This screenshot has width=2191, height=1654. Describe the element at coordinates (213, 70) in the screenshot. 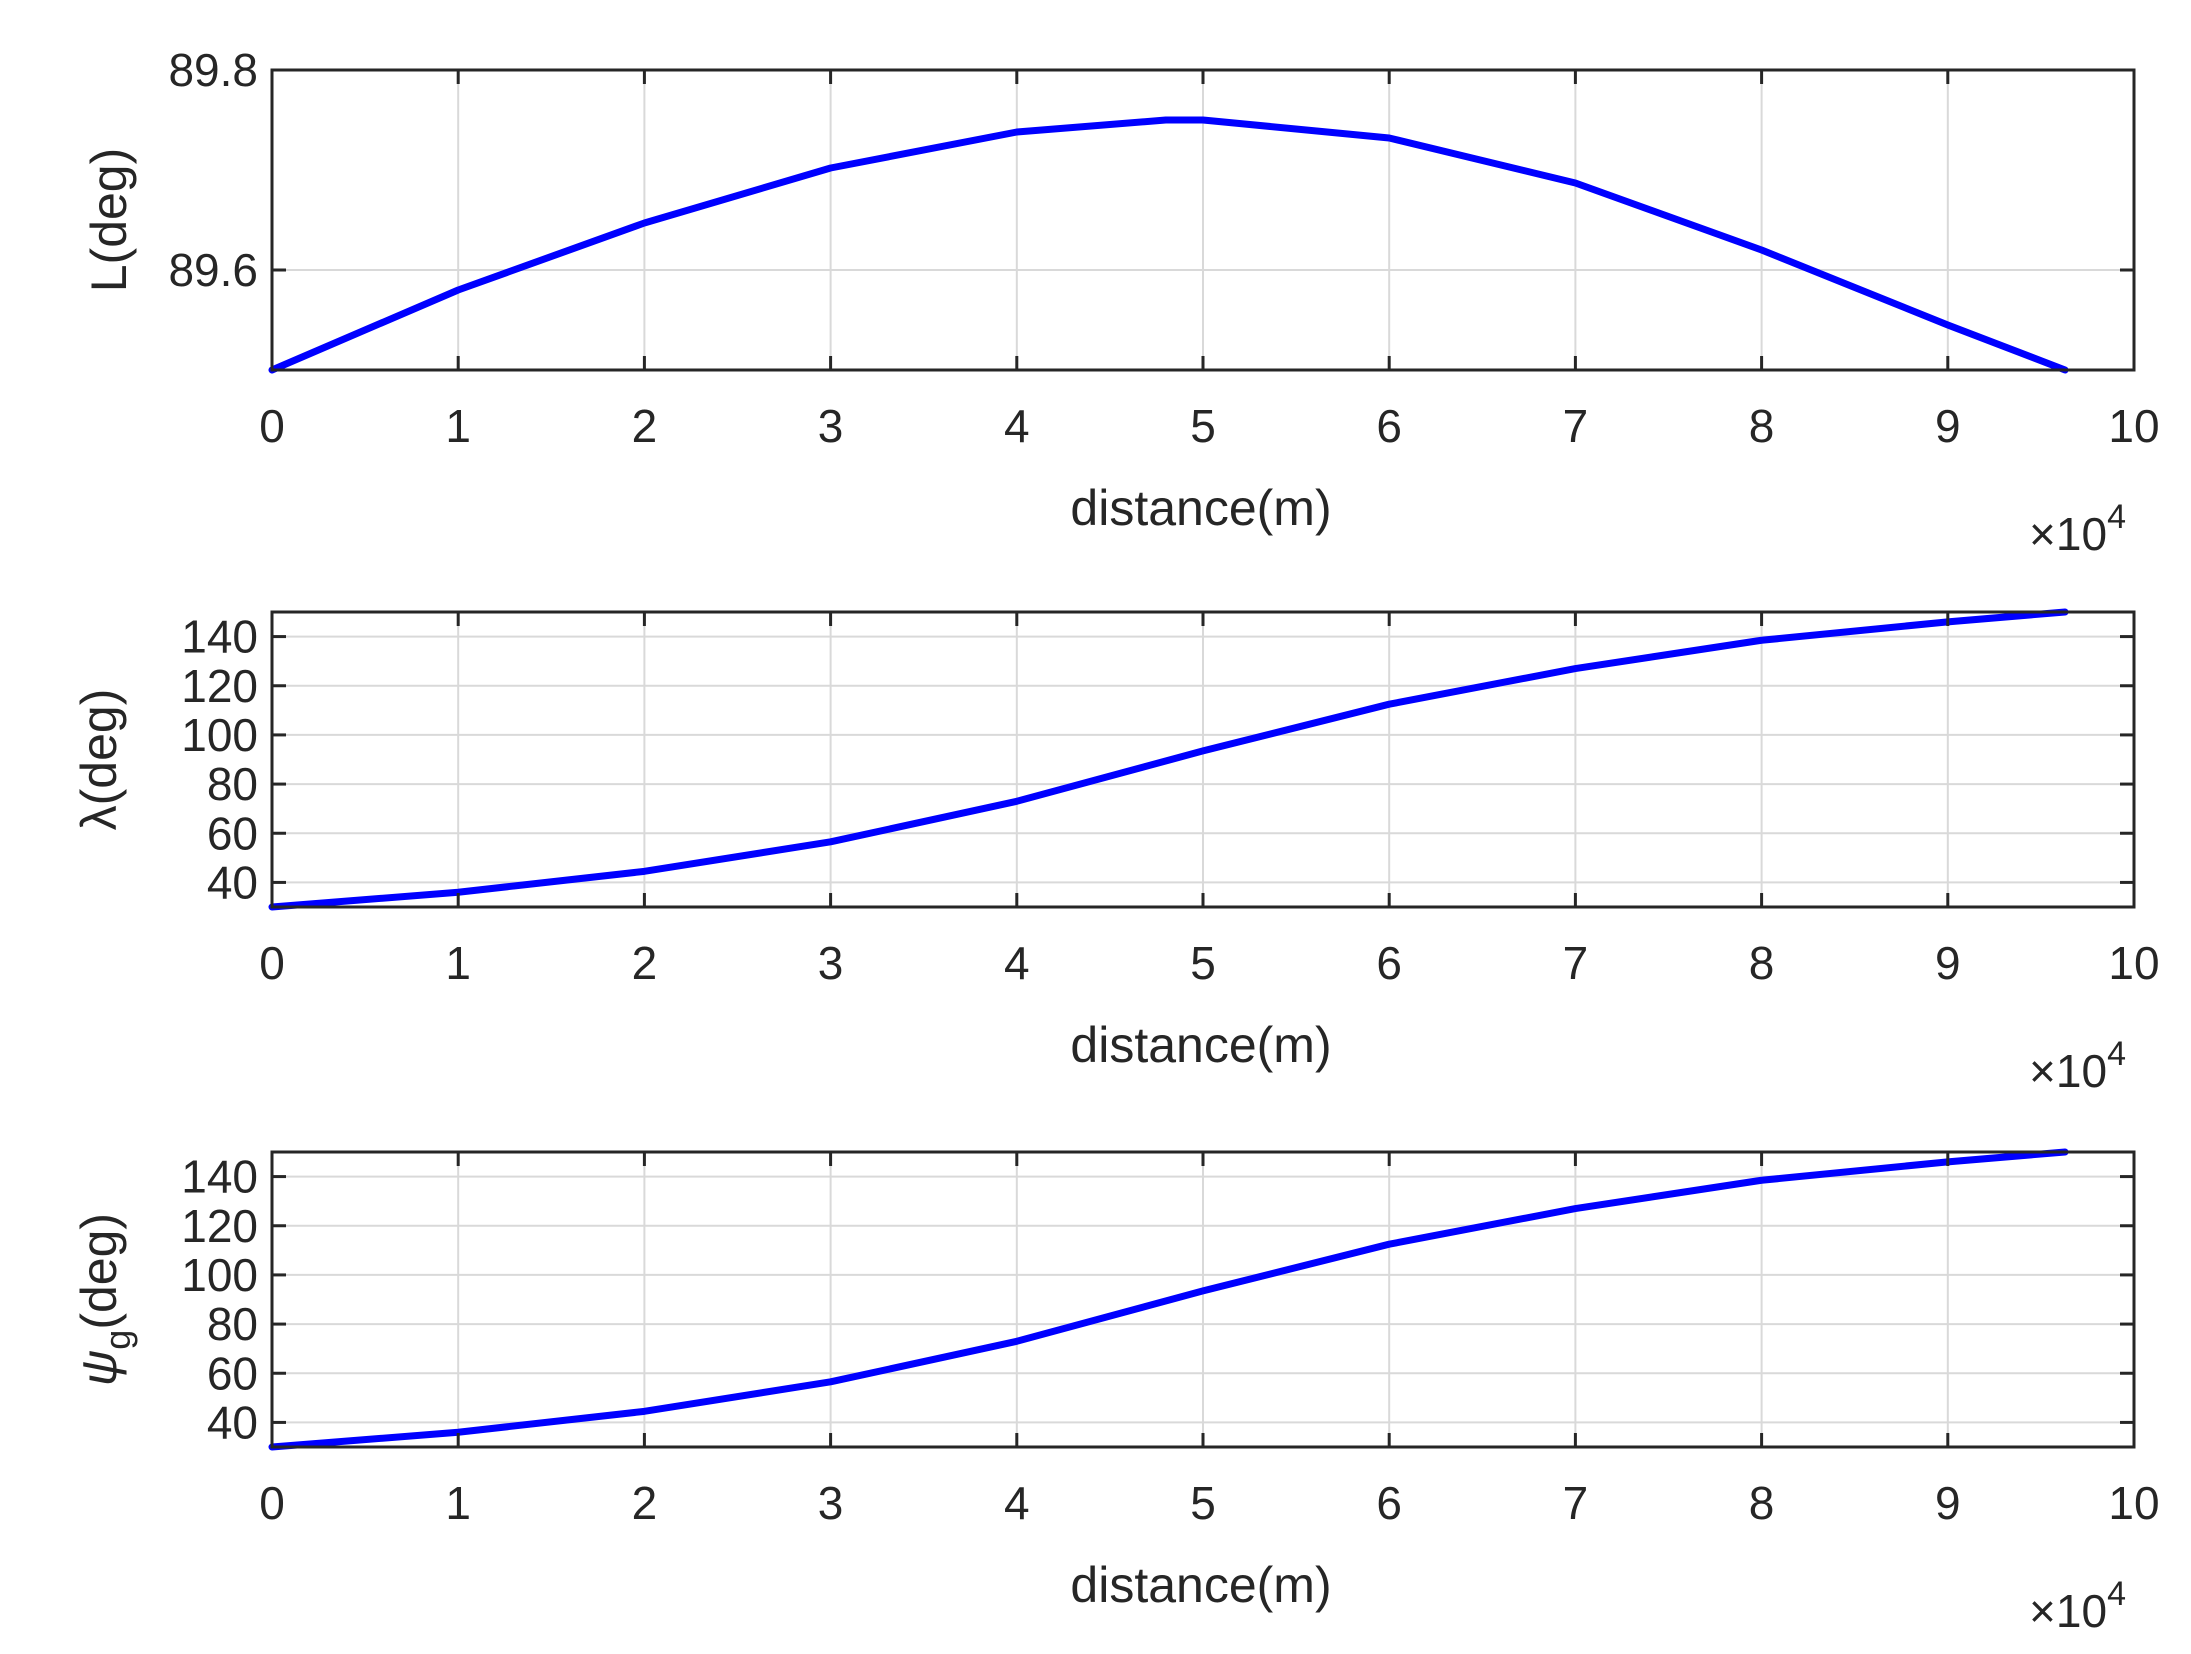

I see `y-tick-label: 89.8` at that location.